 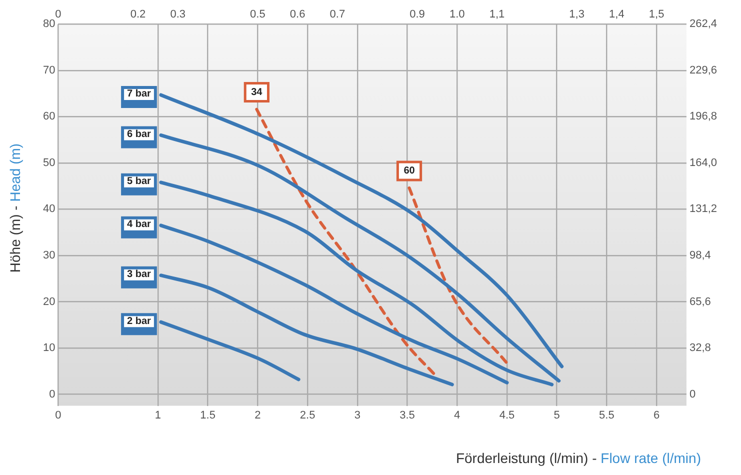 What do you see at coordinates (606, 415) in the screenshot?
I see `x-tick-label: 5.5` at bounding box center [606, 415].